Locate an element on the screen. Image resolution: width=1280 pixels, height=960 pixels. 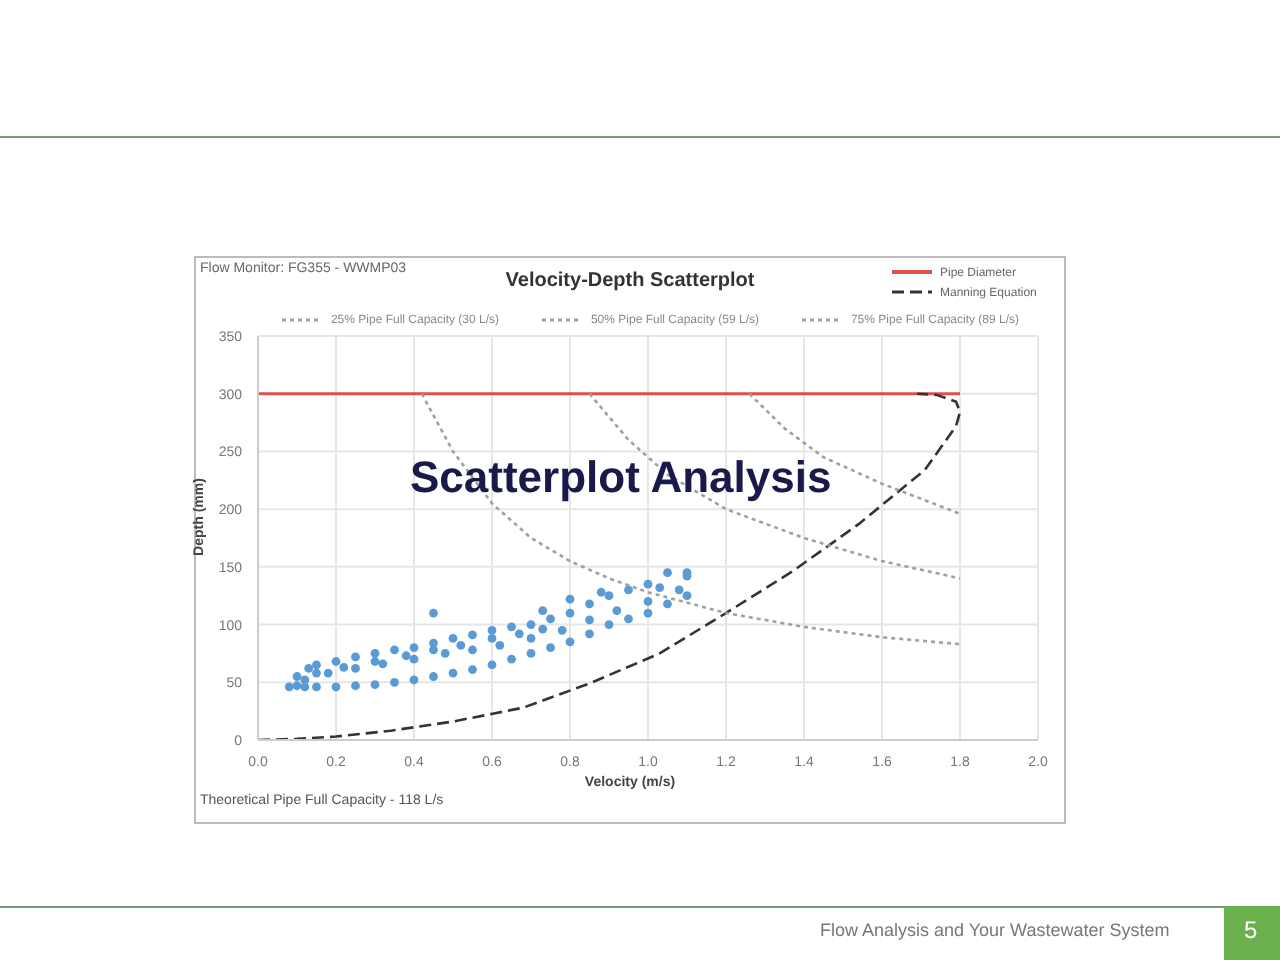
chart-title: Velocity-Depth Scatterplot is located at coordinates (630, 281).